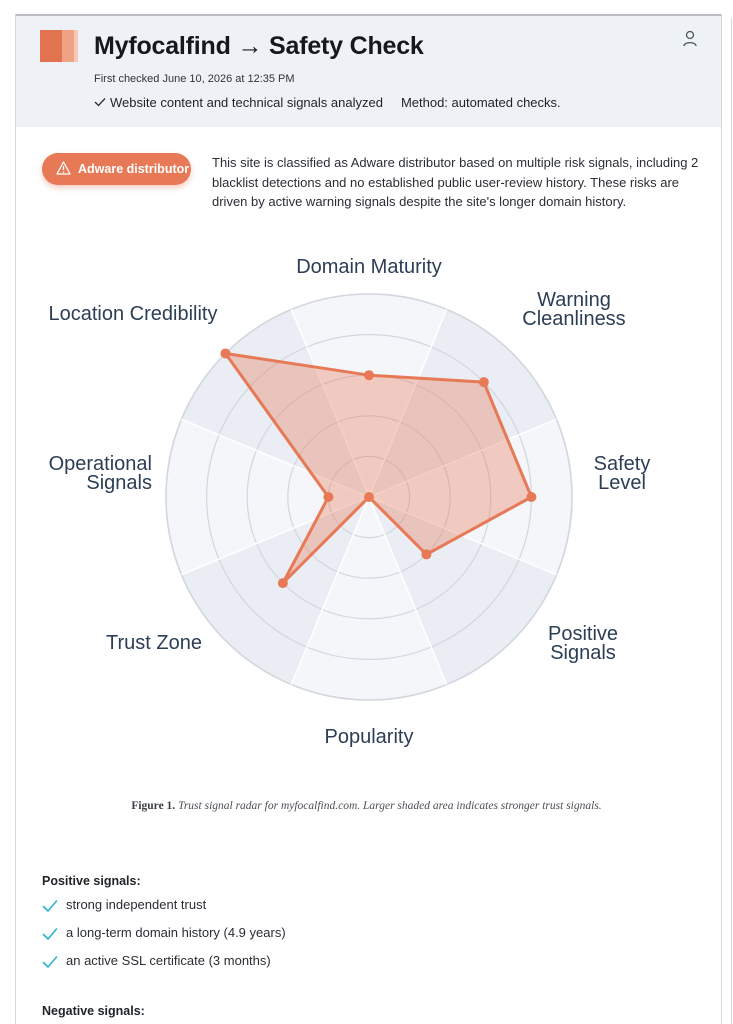 This screenshot has width=733, height=1024. I want to click on radar-axis-label: Warning Cleanliness, so click(573, 309).